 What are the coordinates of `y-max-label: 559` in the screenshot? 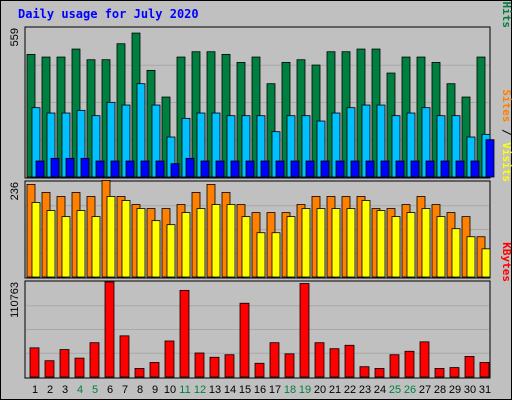 It's located at (15, 37).